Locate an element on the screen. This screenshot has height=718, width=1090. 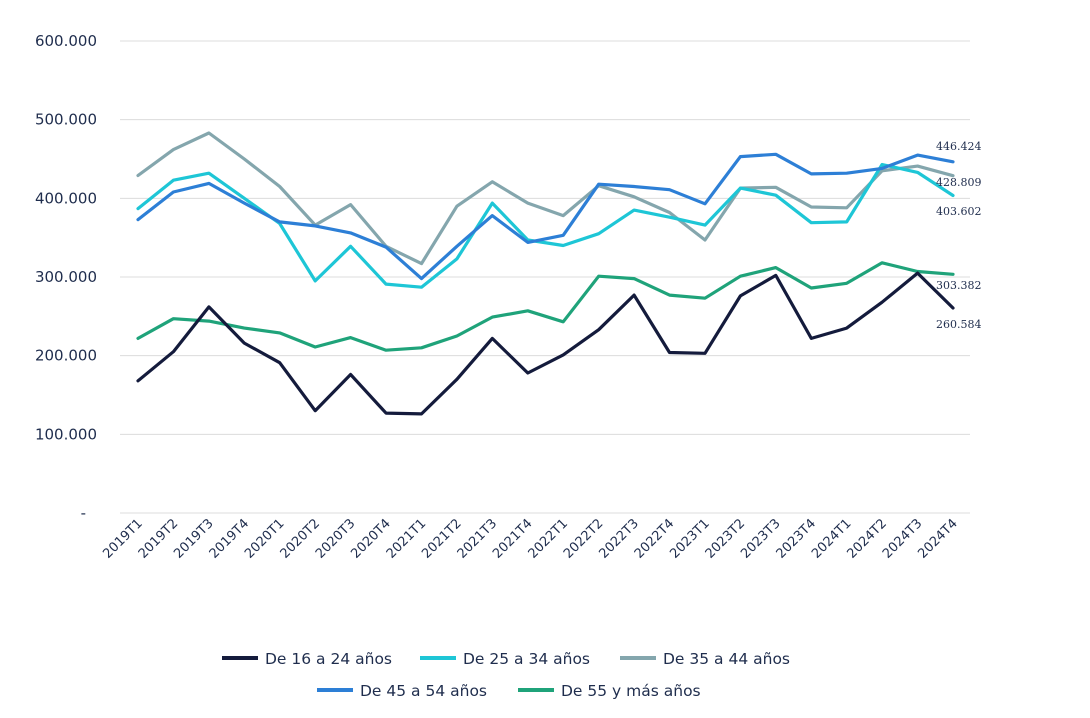
y-tick-label: 600.000 is located at coordinates (66, 41).